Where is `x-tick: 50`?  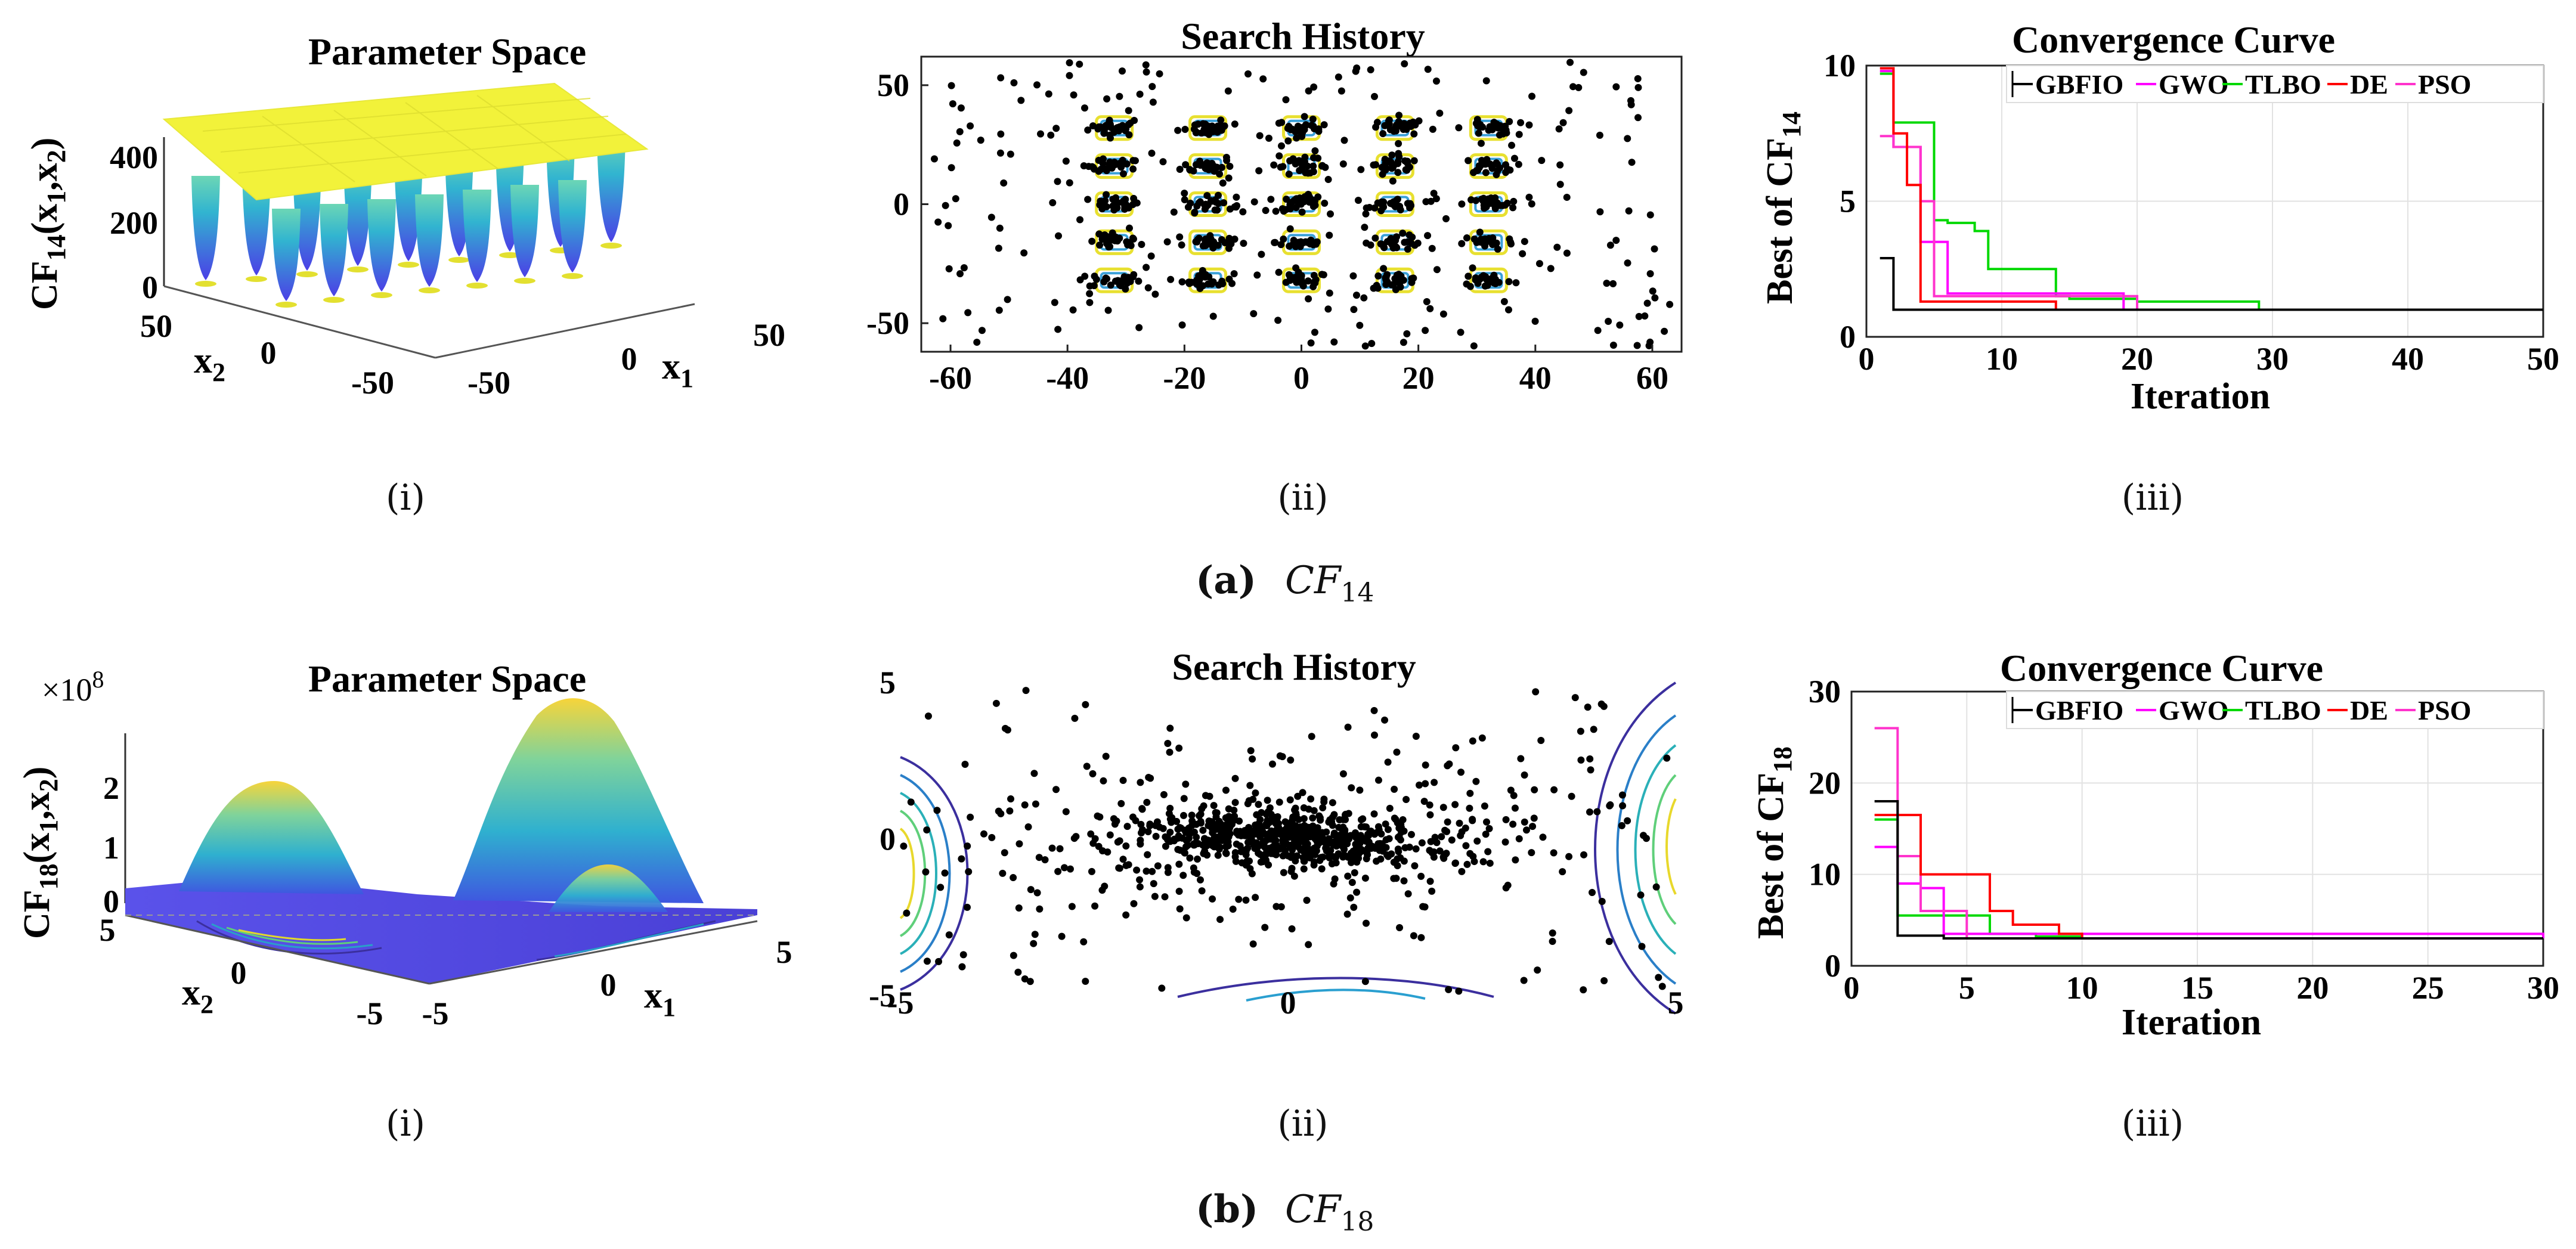
x-tick: 50 is located at coordinates (2543, 359).